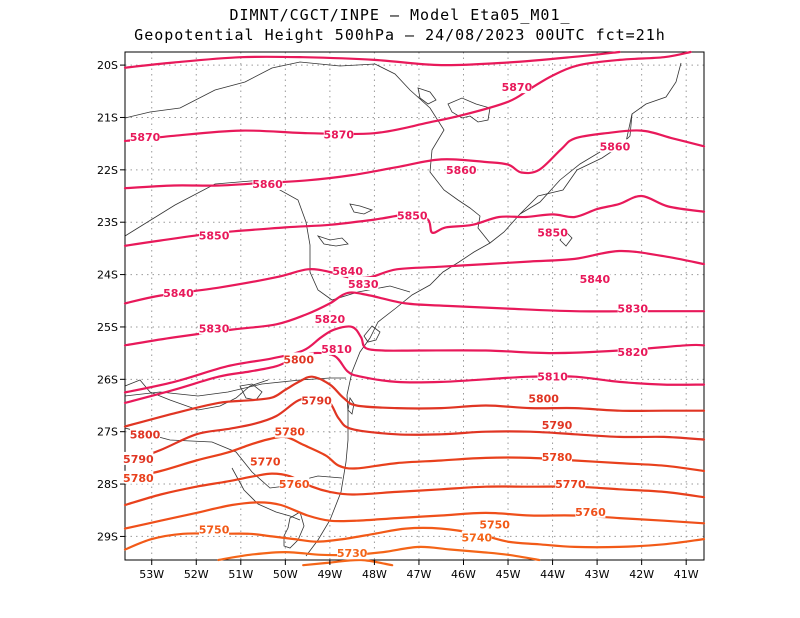 Image resolution: width=800 pixels, height=618 pixels. Describe the element at coordinates (233, 458) in the screenshot. I see `sc-rs-border` at that location.